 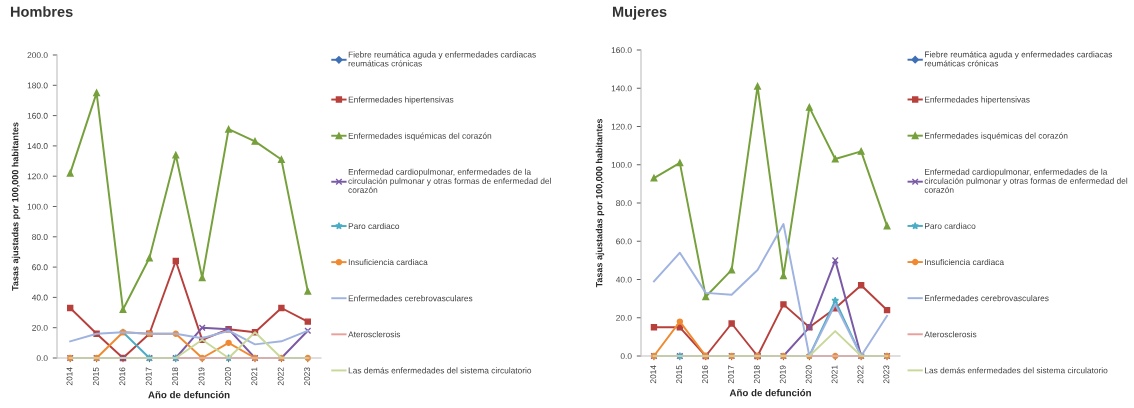 What do you see at coordinates (37, 55) in the screenshot?
I see `y-tick-label: 200.0` at bounding box center [37, 55].